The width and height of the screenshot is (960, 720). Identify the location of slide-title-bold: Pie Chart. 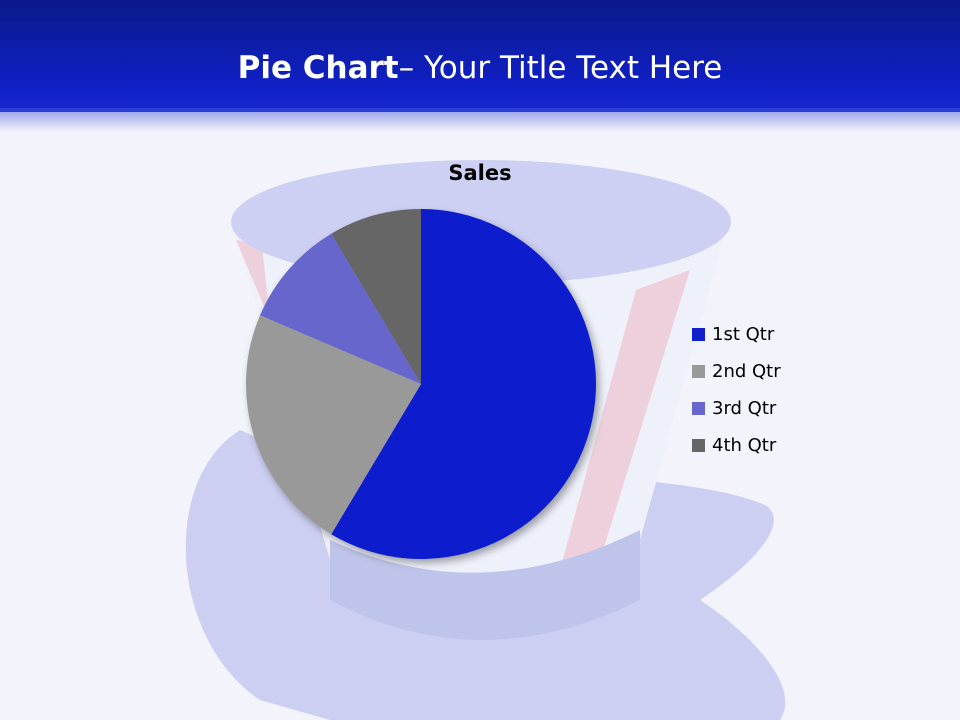
(318, 68).